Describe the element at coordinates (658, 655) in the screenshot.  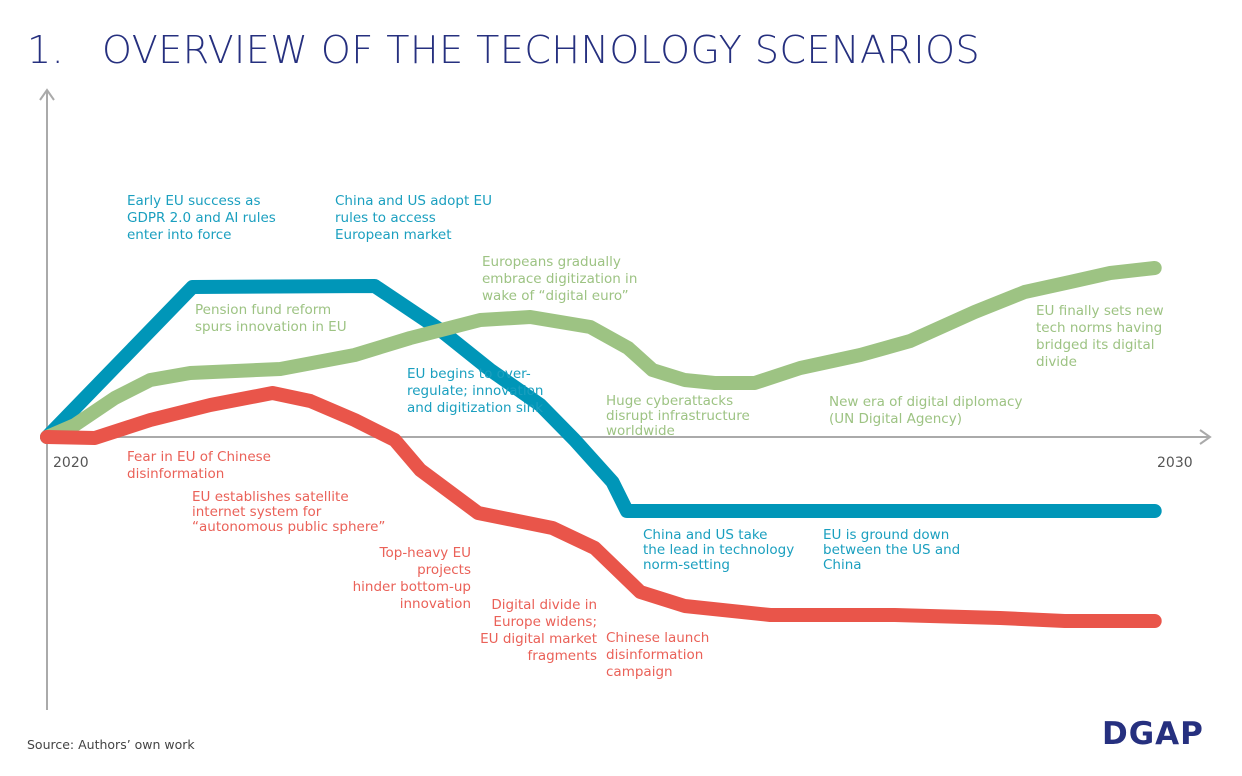
I see `annotation-chinese-disinformation: Chinese launch disinformation campaign` at that location.